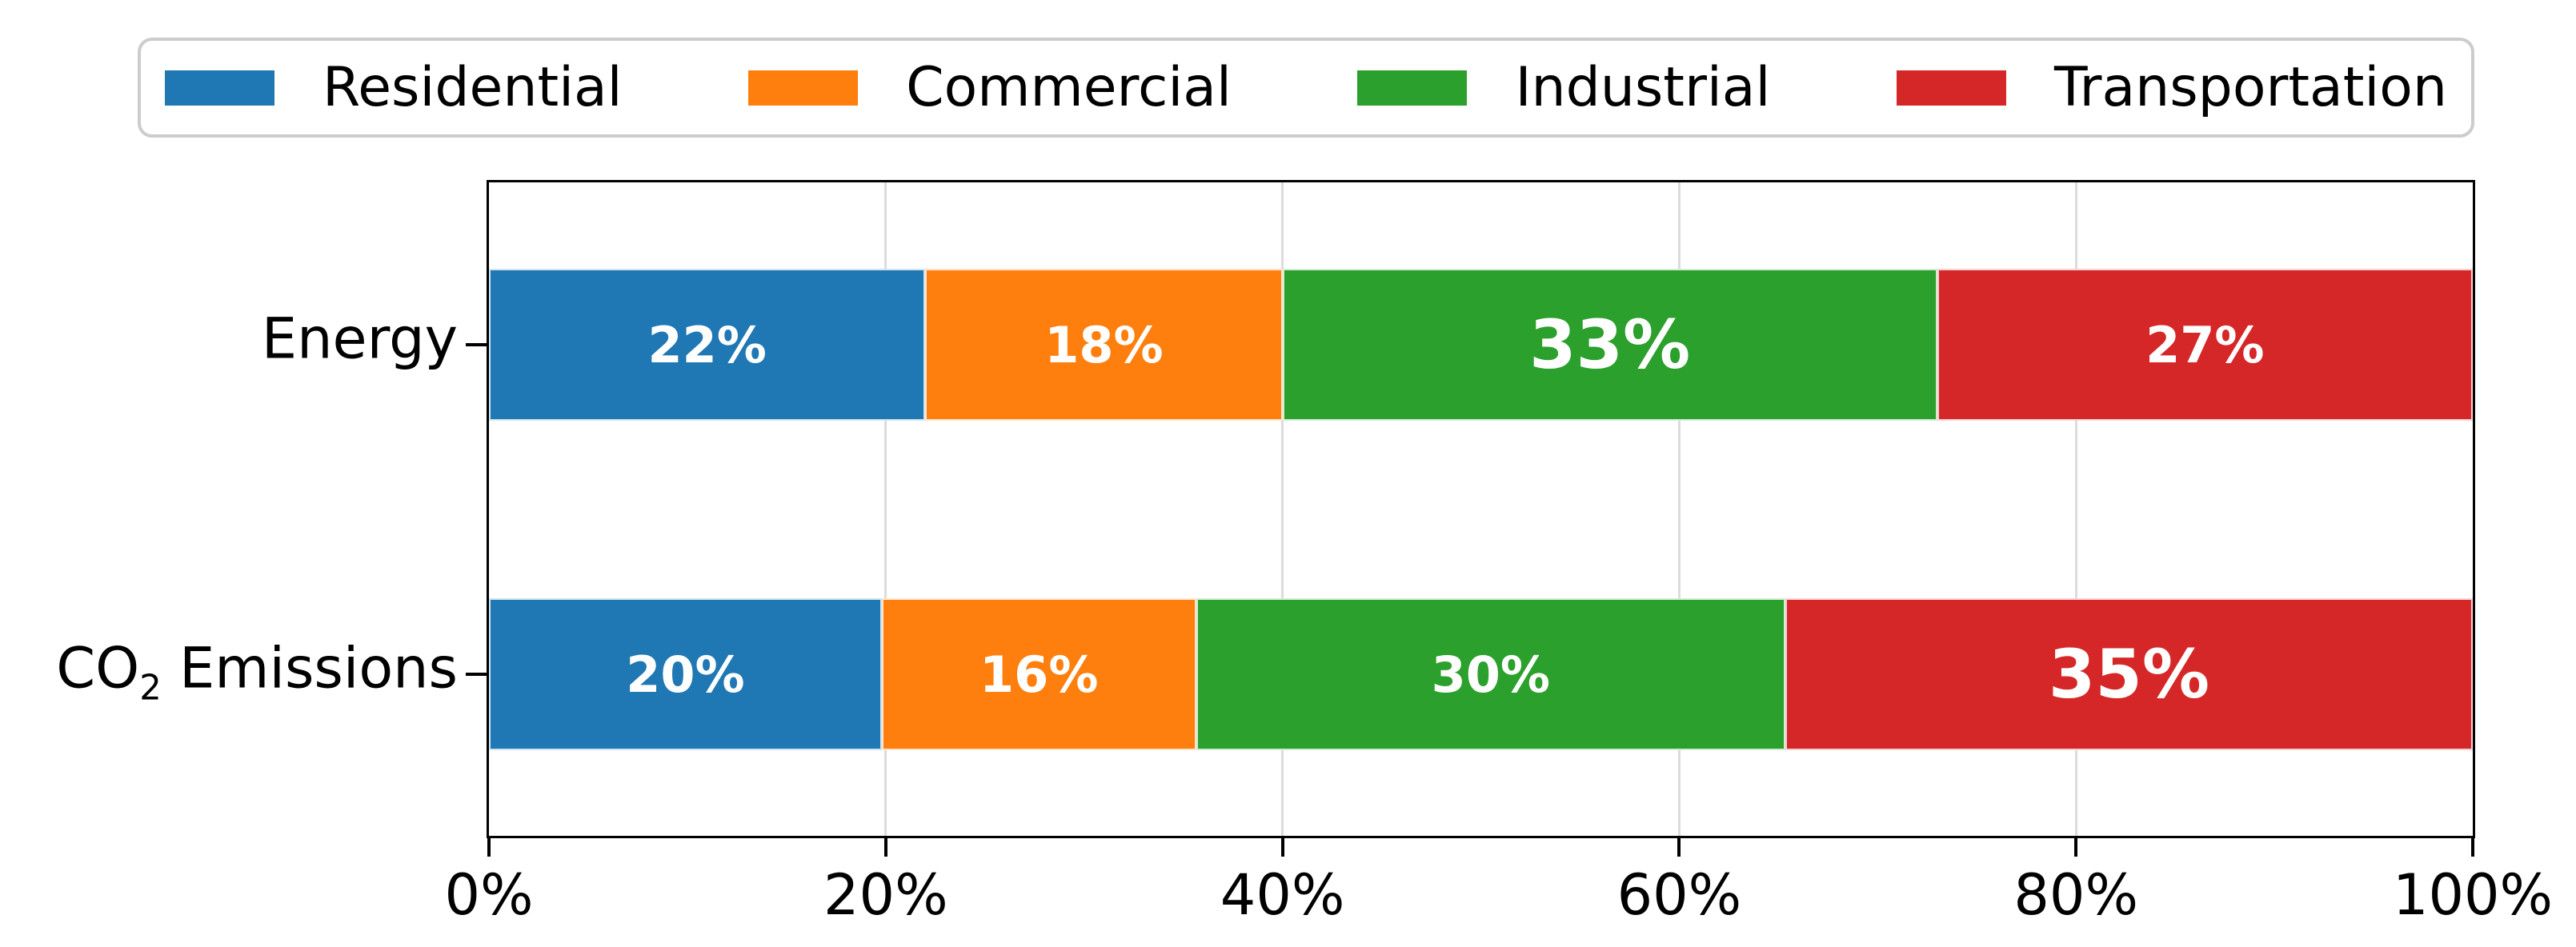 This screenshot has height=947, width=2576. What do you see at coordinates (150, 688) in the screenshot?
I see `y-label-subscript: 2` at bounding box center [150, 688].